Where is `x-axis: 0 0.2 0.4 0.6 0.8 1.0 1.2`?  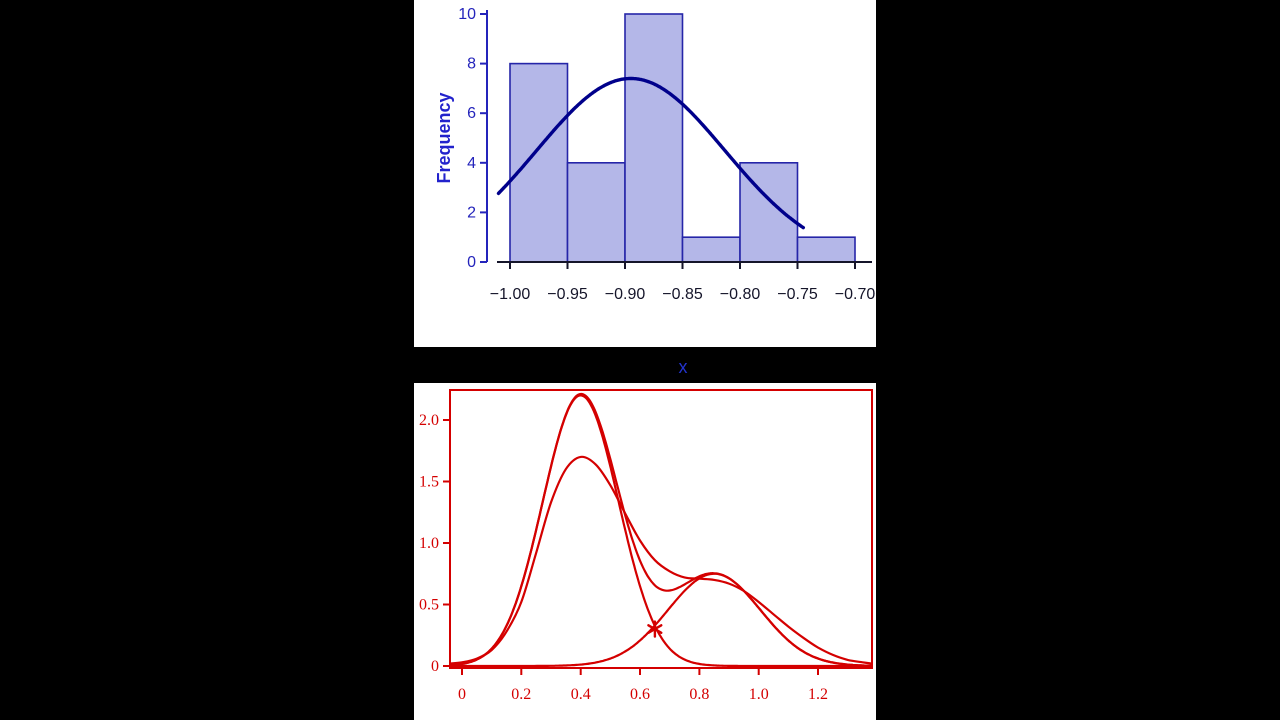
x-axis: 0 0.2 0.4 0.6 0.8 1.0 1.2 is located at coordinates (643, 685).